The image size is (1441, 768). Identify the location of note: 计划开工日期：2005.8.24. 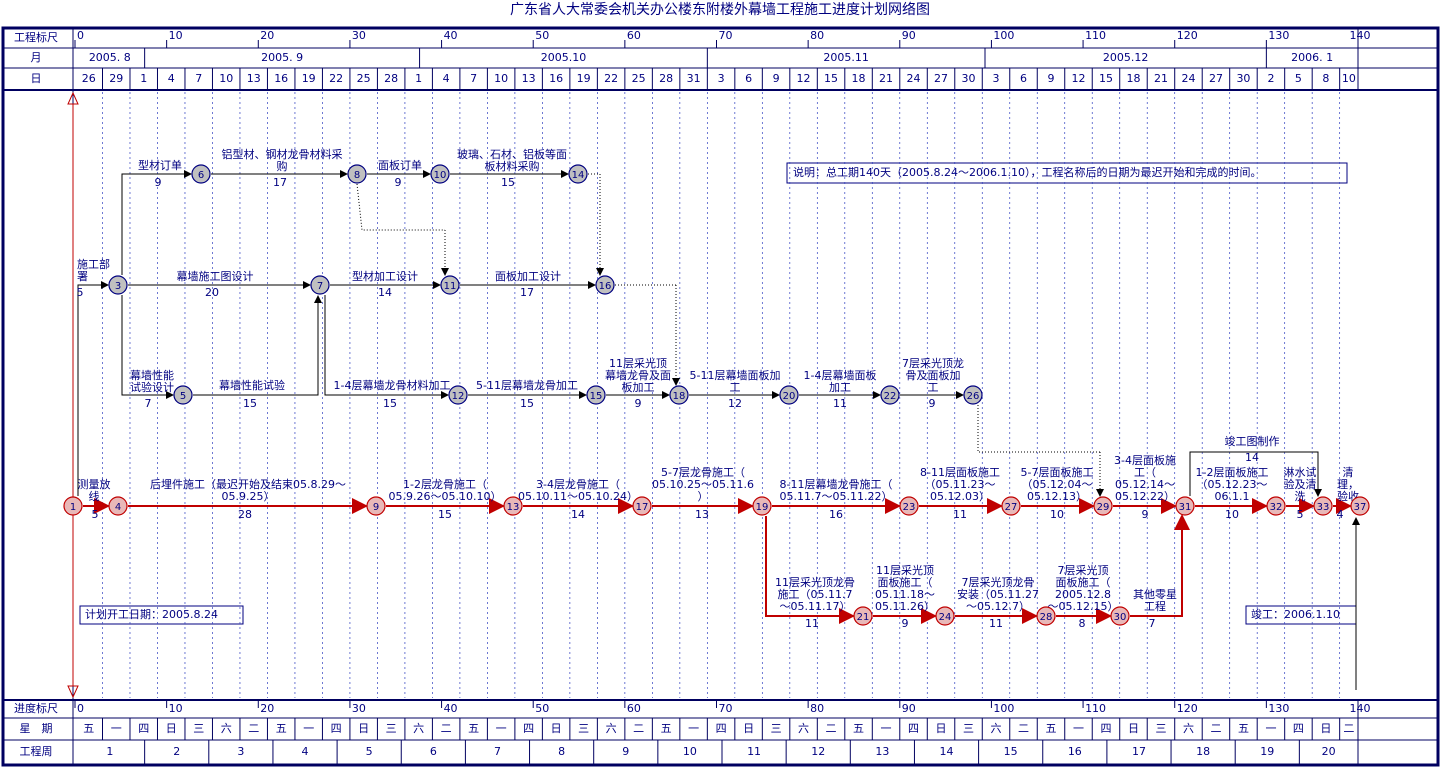
(151, 614).